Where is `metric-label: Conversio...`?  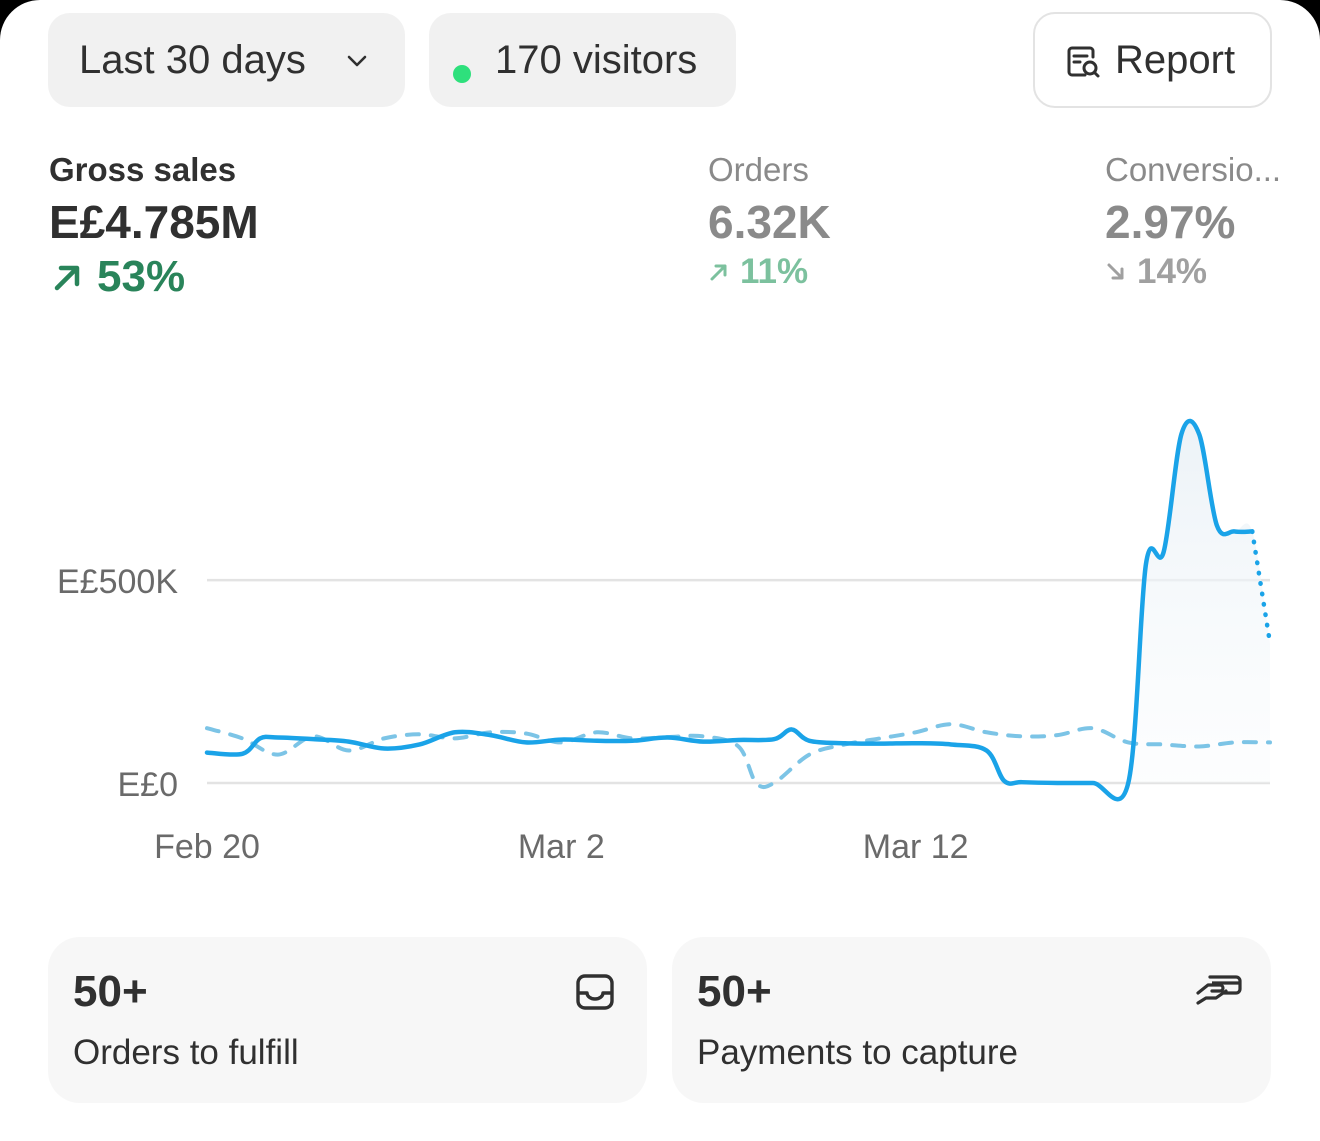 metric-label: Conversio... is located at coordinates (1193, 169).